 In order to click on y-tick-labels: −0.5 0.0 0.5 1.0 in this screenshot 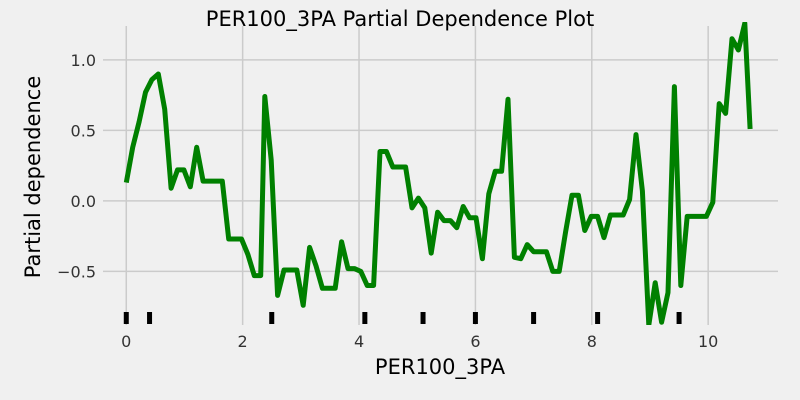, I will do `click(76, 166)`.